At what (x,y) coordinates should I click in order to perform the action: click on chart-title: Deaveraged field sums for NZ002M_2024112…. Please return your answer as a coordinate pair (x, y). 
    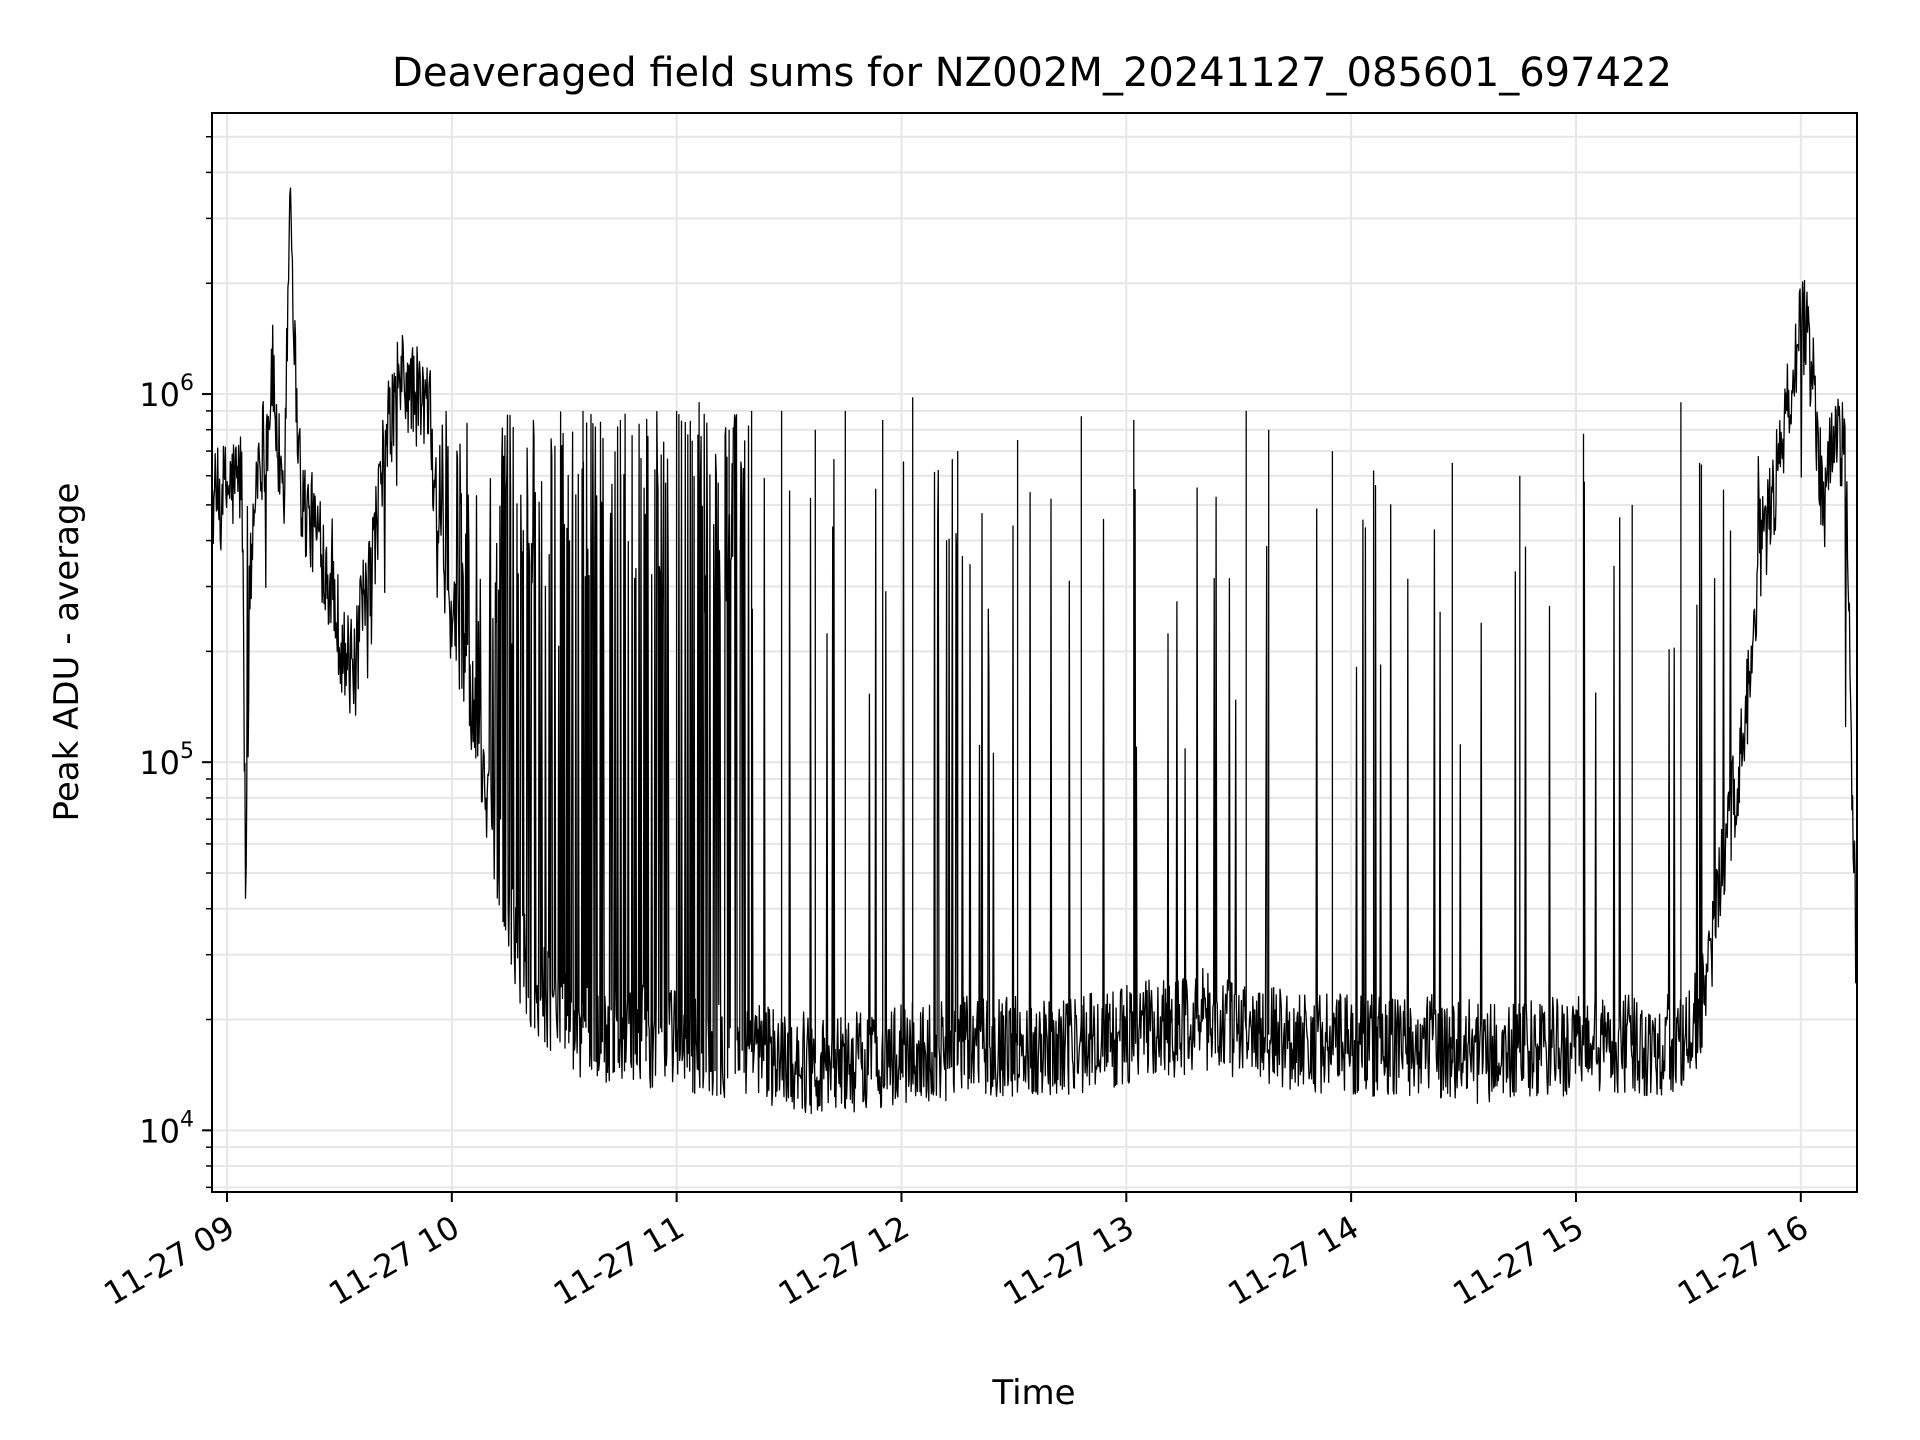
    Looking at the image, I should click on (1032, 73).